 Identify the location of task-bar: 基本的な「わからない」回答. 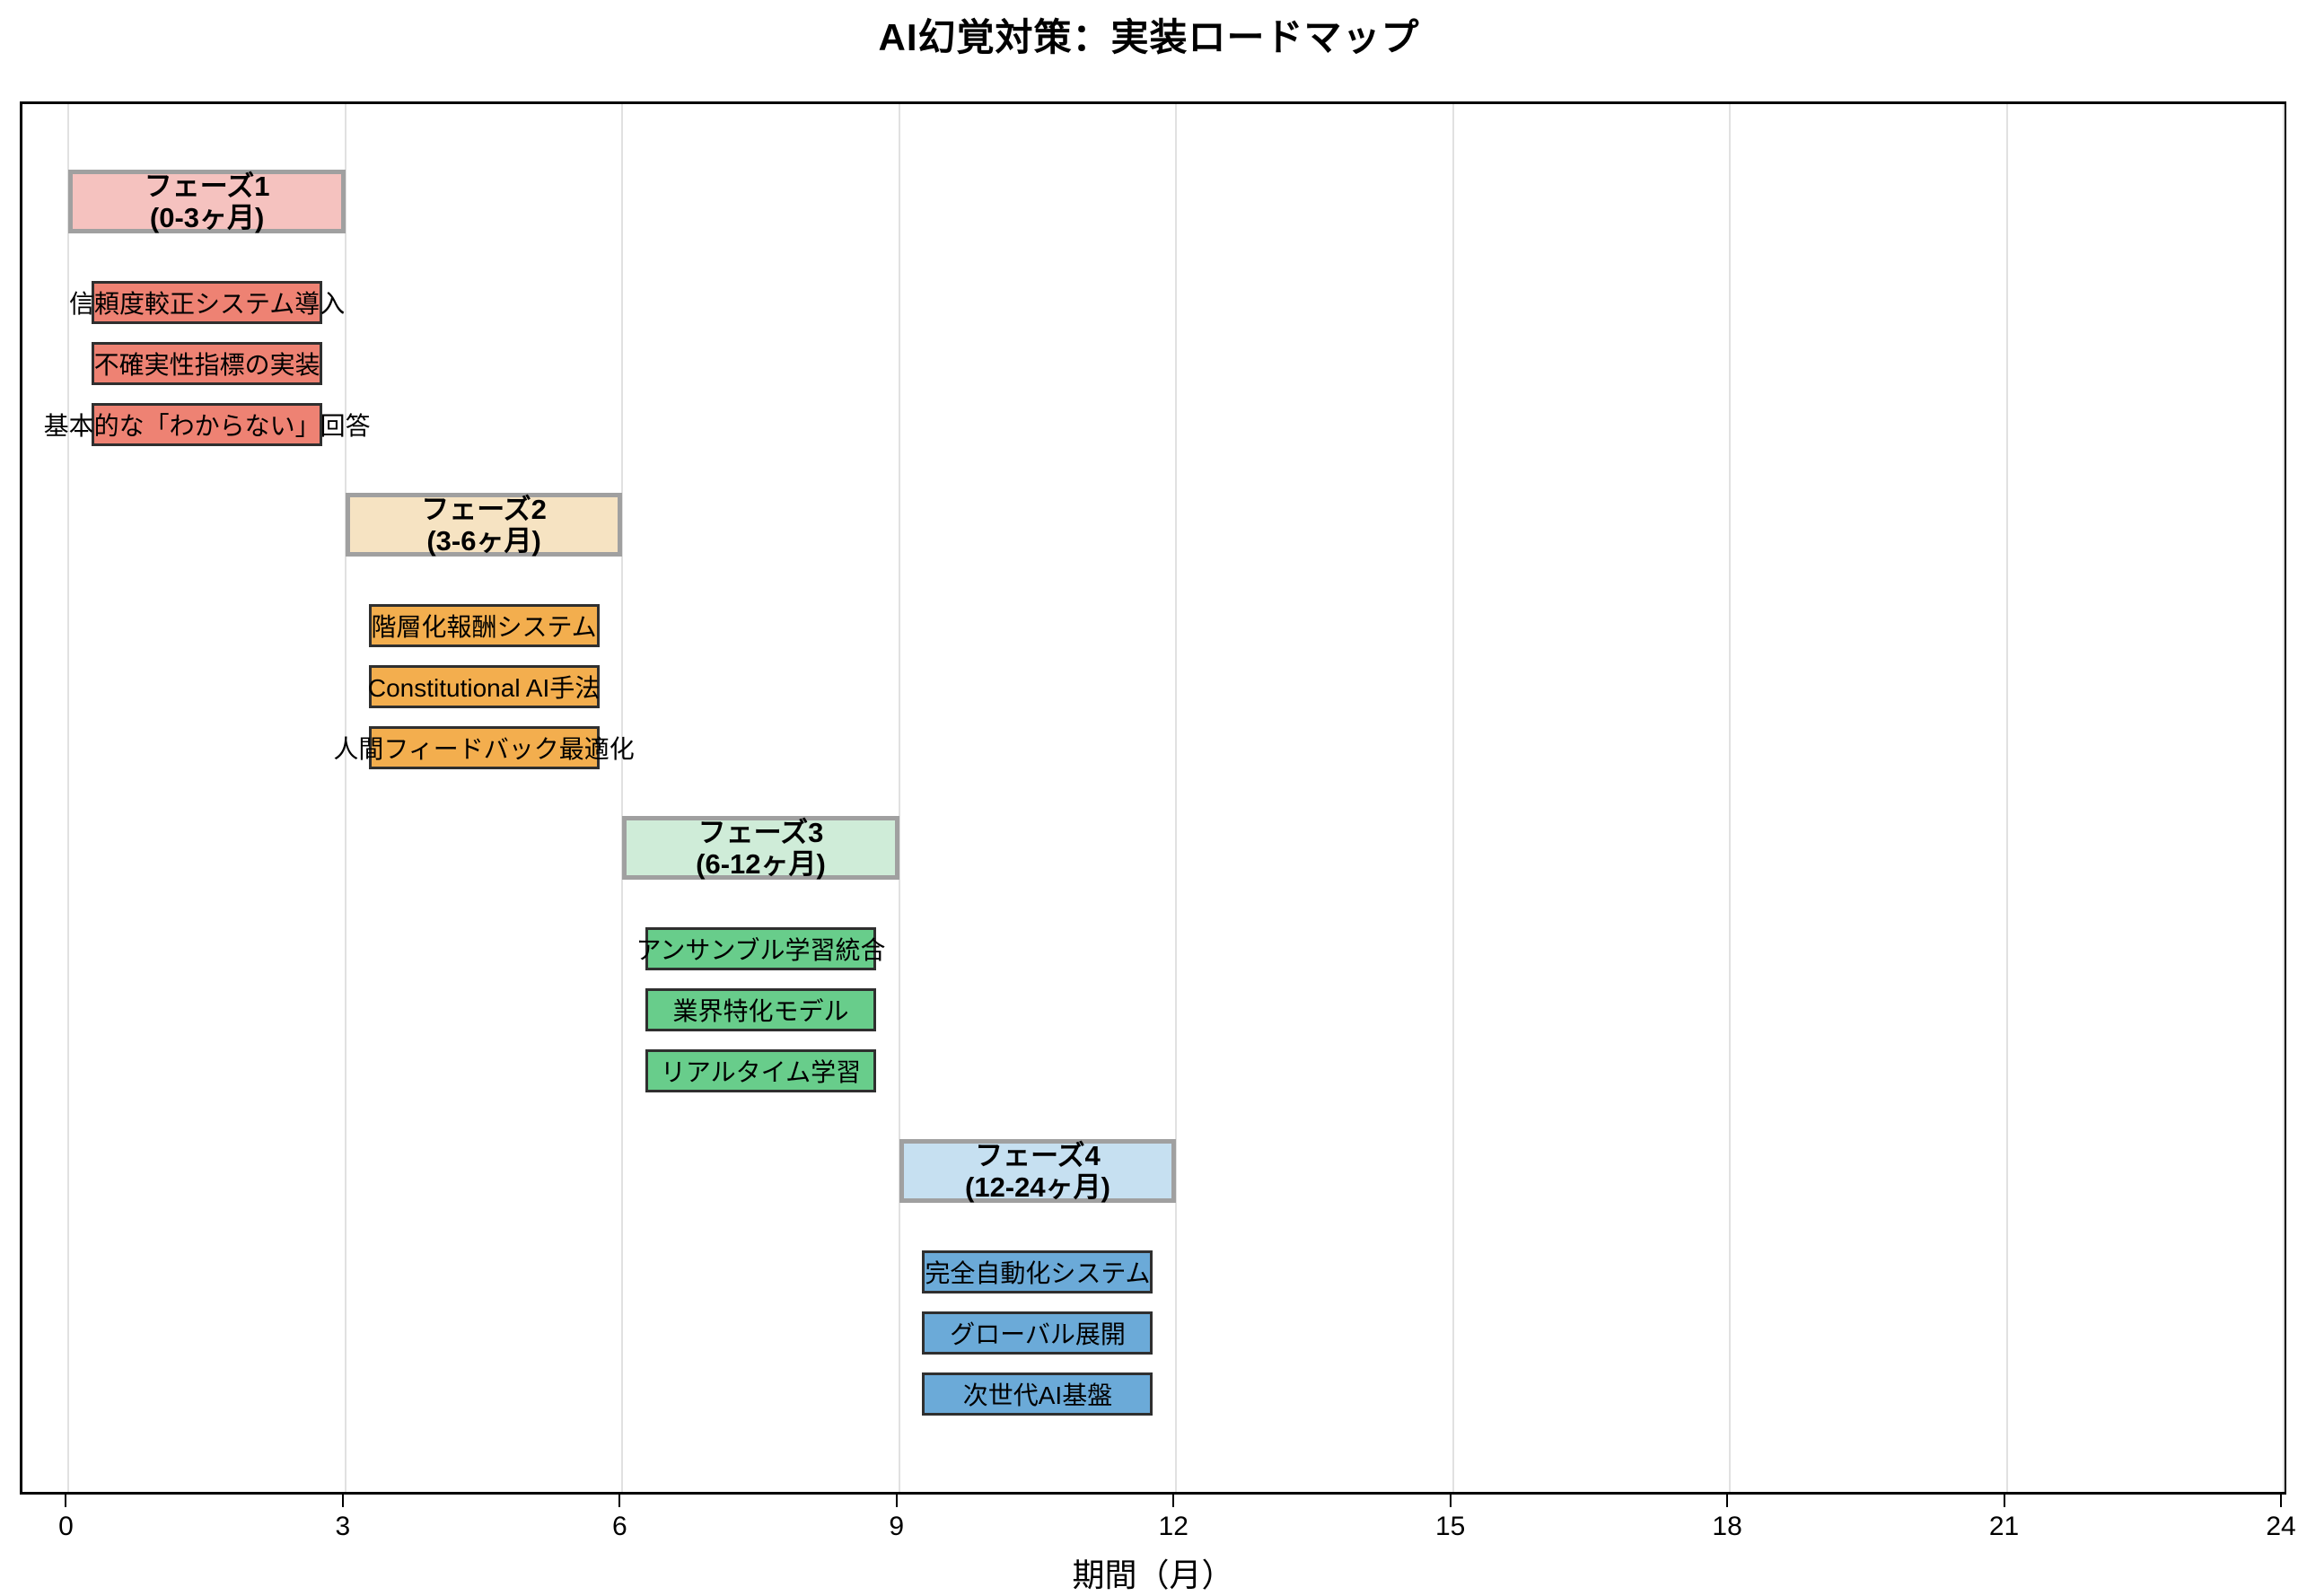
(207, 424).